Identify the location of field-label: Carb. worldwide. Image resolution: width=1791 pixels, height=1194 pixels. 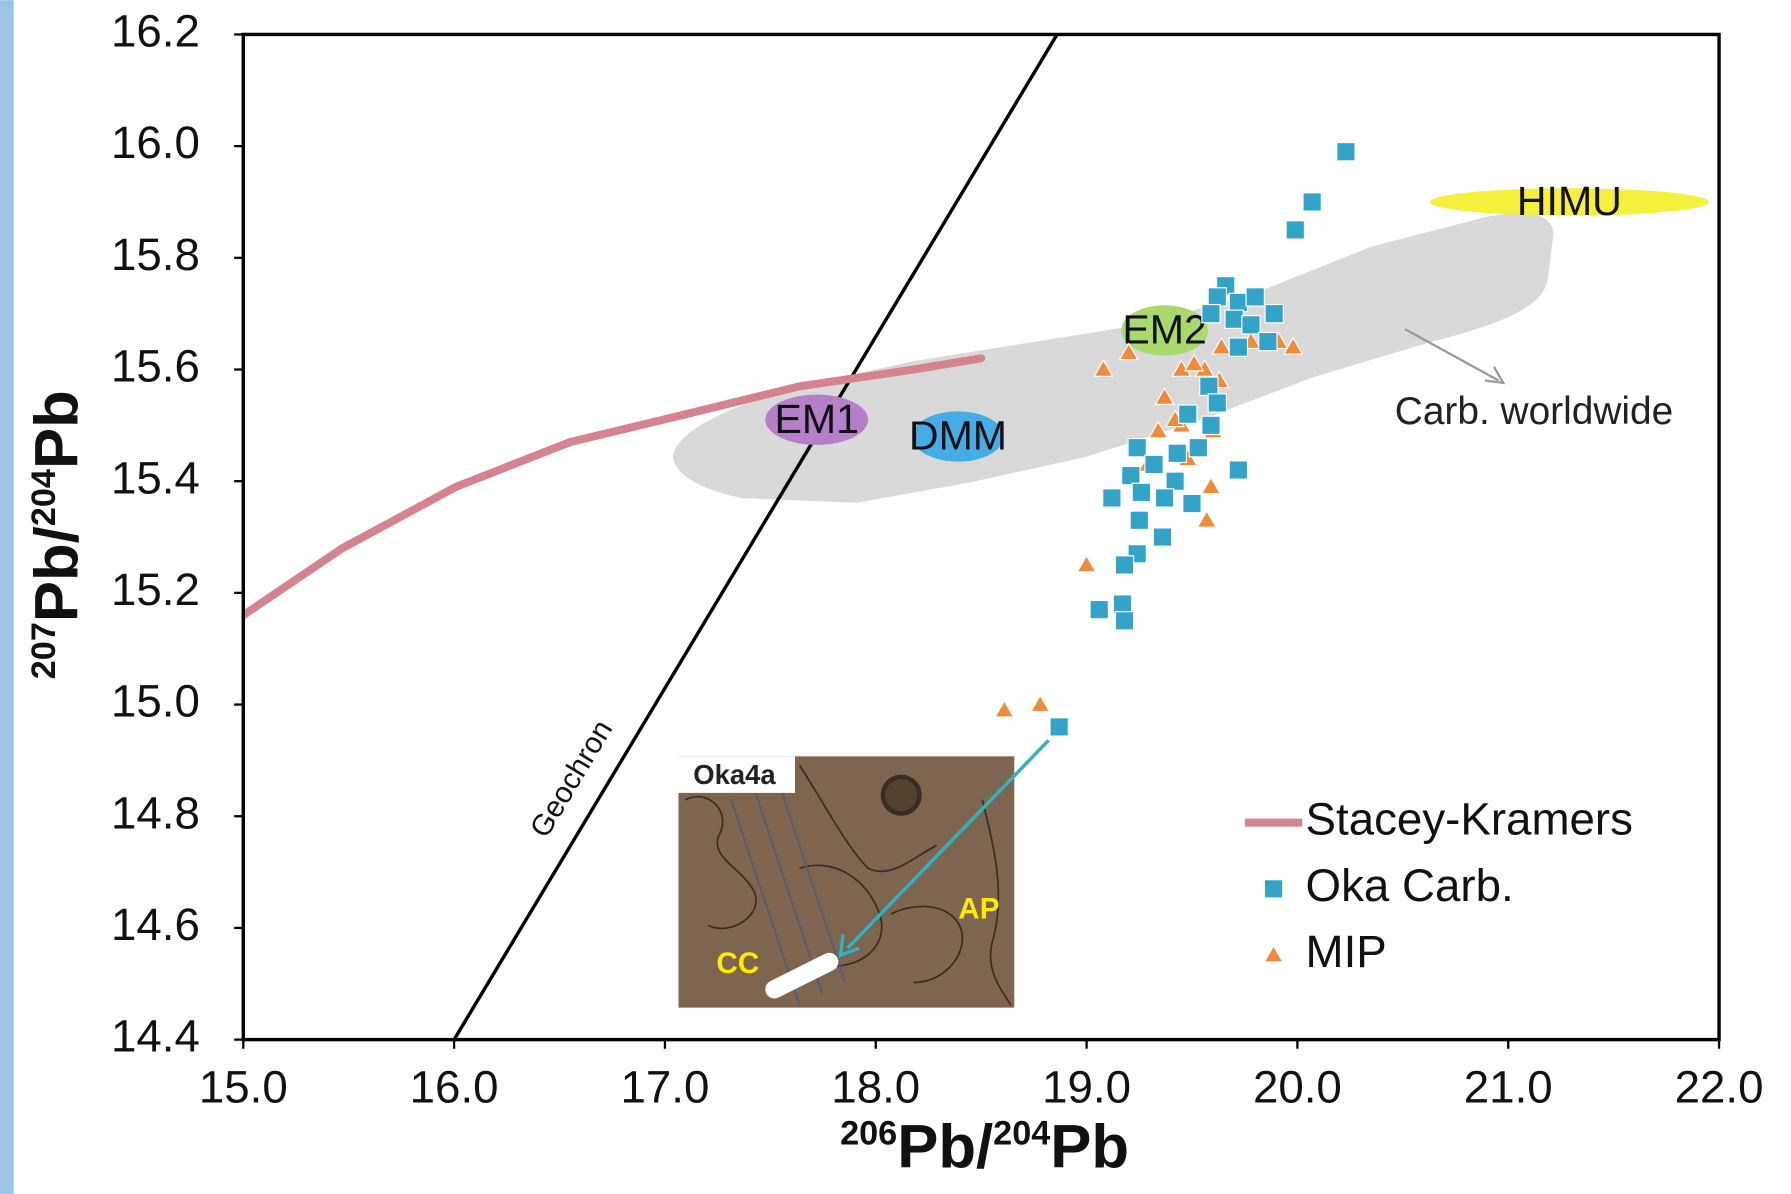
(1534, 411).